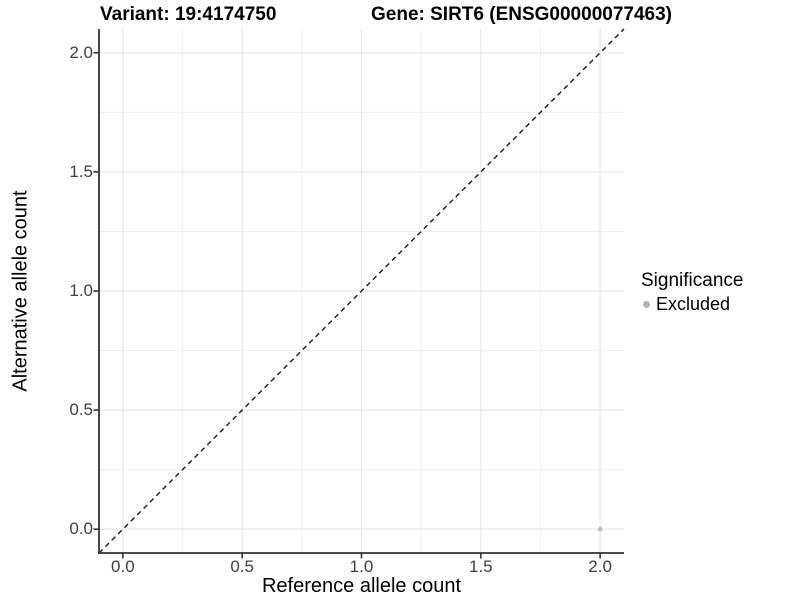 The height and width of the screenshot is (600, 800). What do you see at coordinates (20, 291) in the screenshot?
I see `y-axis-title: Alternative allele count` at bounding box center [20, 291].